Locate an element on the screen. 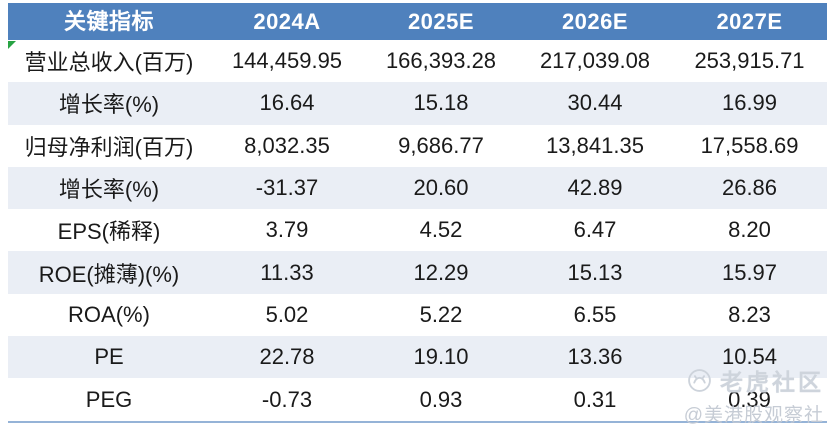 This screenshot has width=830, height=428. row-label: 营业总收入(百万) is located at coordinates (109, 63).